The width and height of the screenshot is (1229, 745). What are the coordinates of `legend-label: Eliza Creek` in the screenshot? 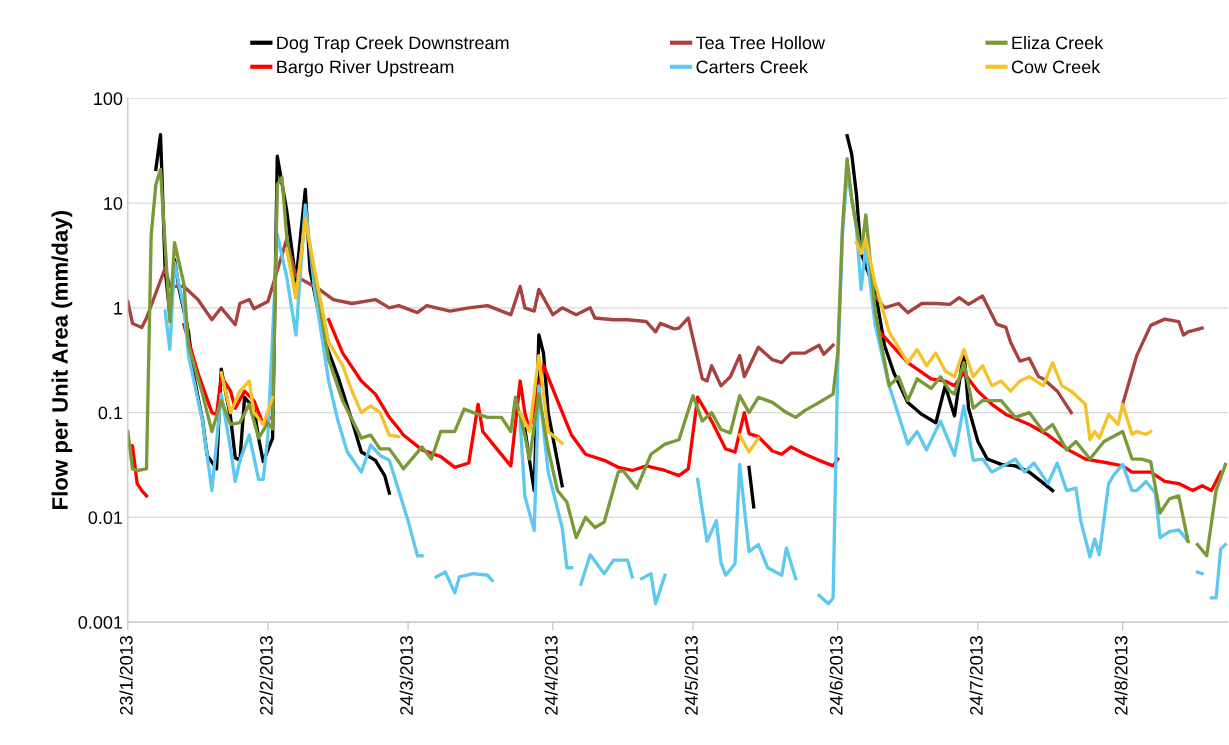 It's located at (1058, 42).